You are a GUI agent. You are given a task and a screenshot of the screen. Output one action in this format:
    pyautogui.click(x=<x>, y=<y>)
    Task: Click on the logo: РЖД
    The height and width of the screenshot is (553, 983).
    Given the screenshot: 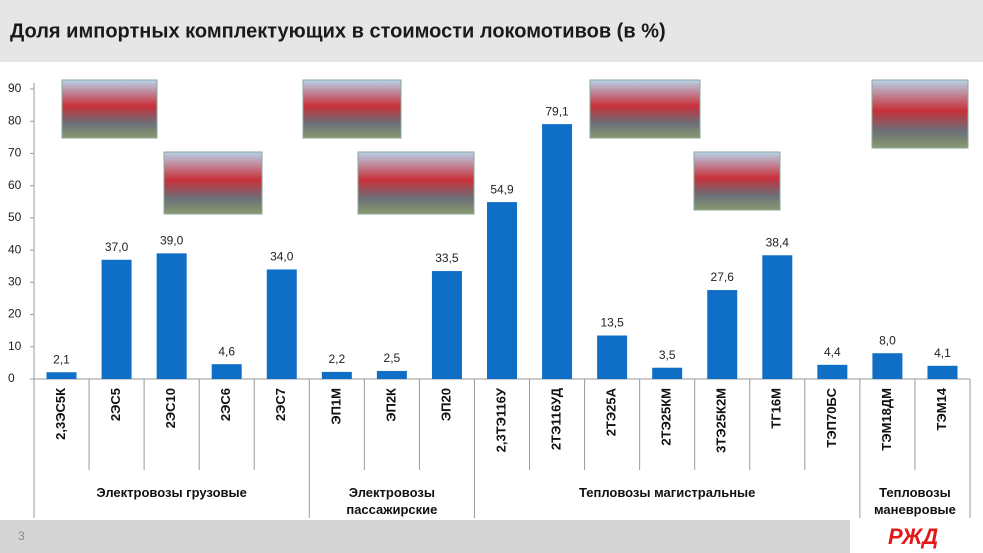 What is the action you would take?
    pyautogui.click(x=913, y=536)
    